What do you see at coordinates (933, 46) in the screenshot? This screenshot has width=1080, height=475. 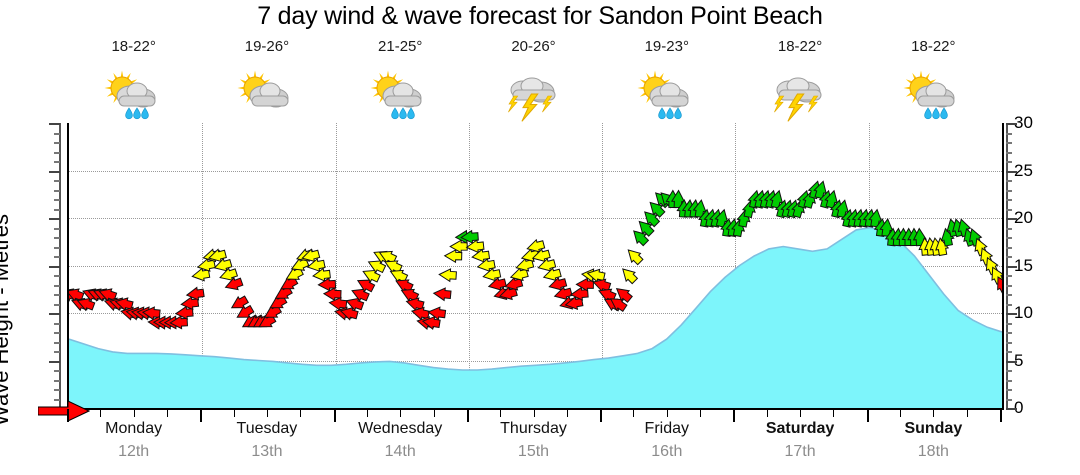 I see `day-temp-sunday: 18-22°` at bounding box center [933, 46].